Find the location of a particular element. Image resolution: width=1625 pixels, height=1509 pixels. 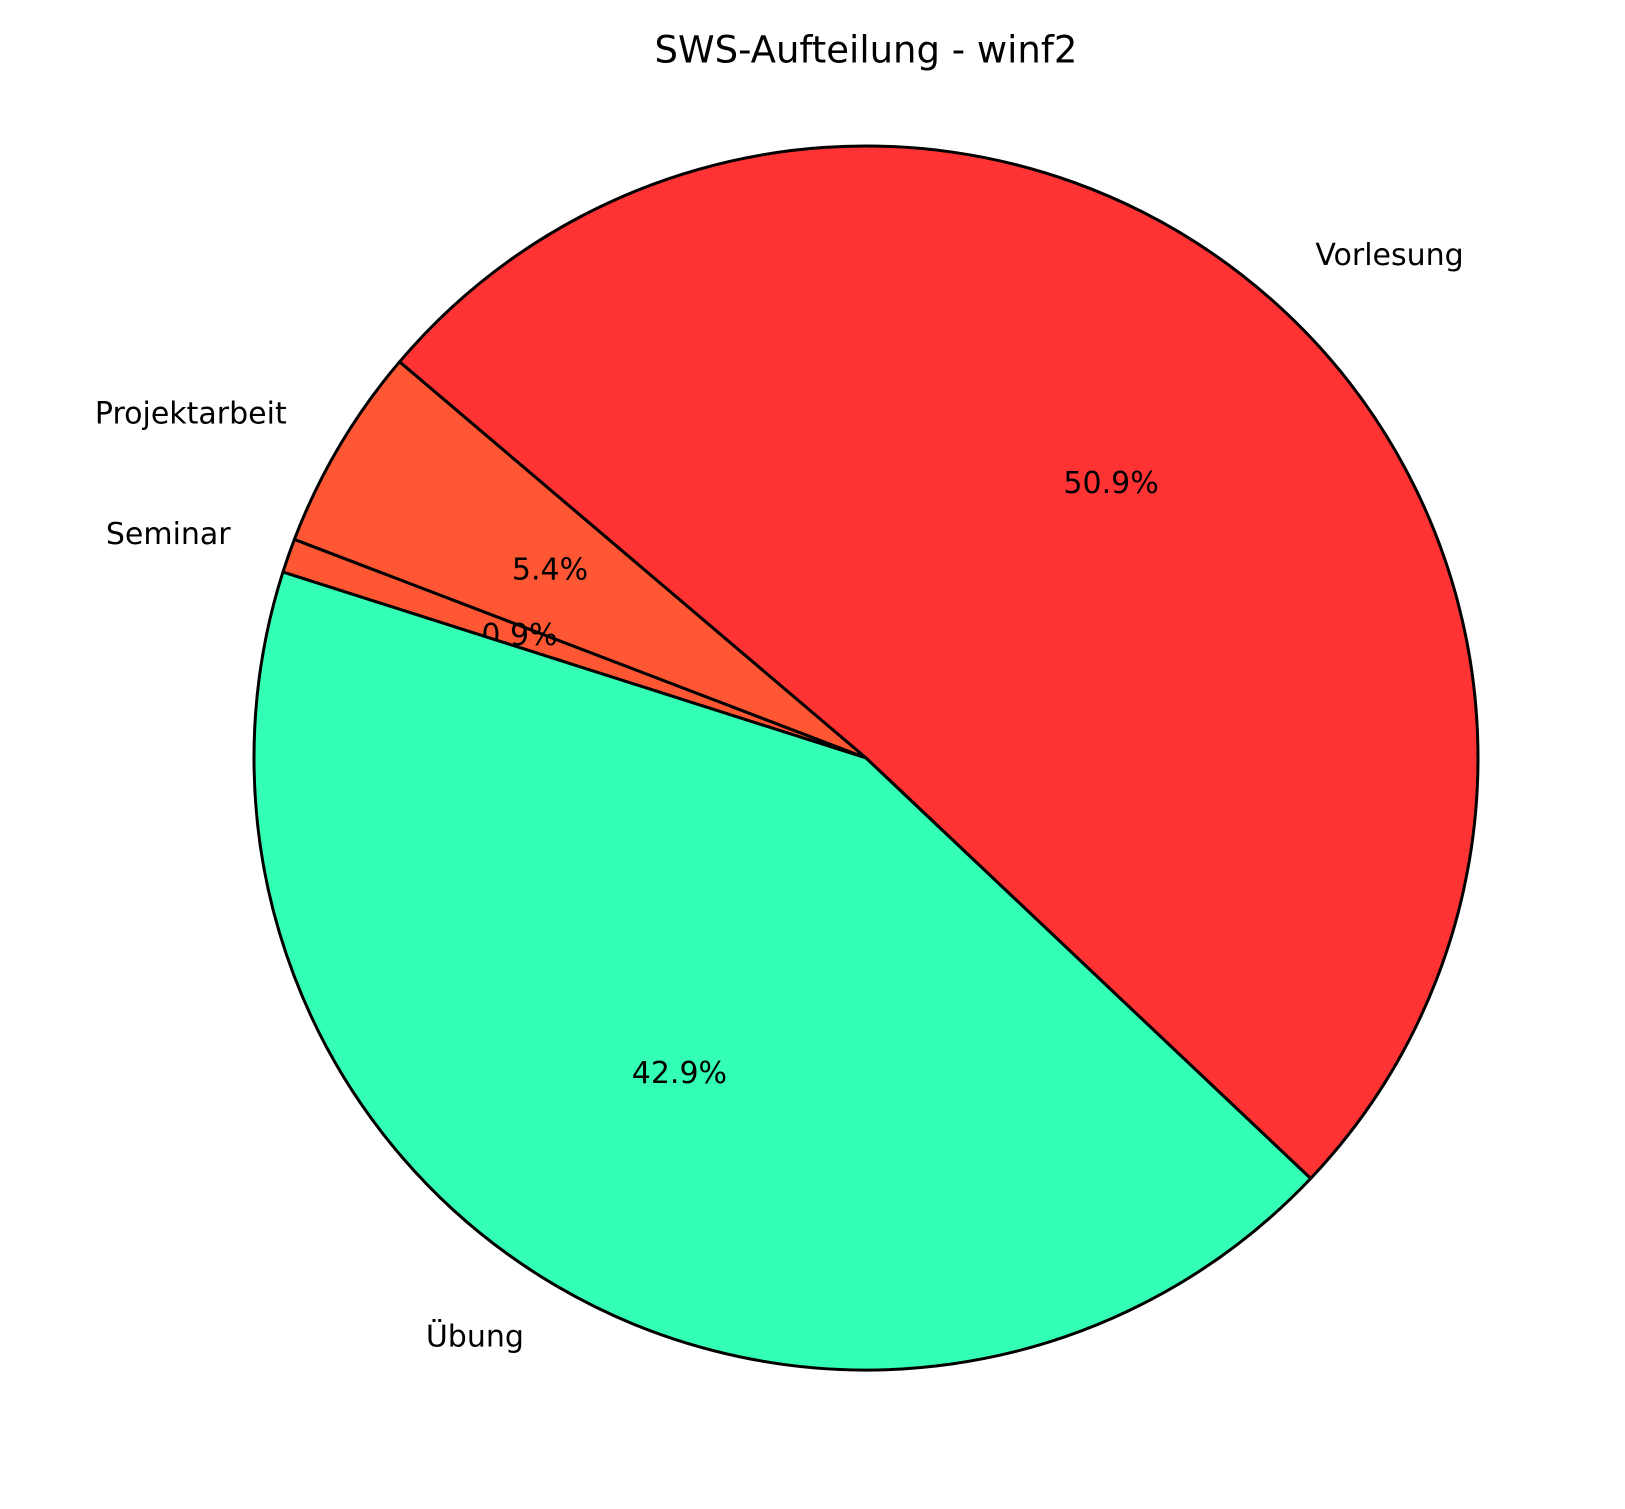

slice-label: Übung is located at coordinates (475, 1336).